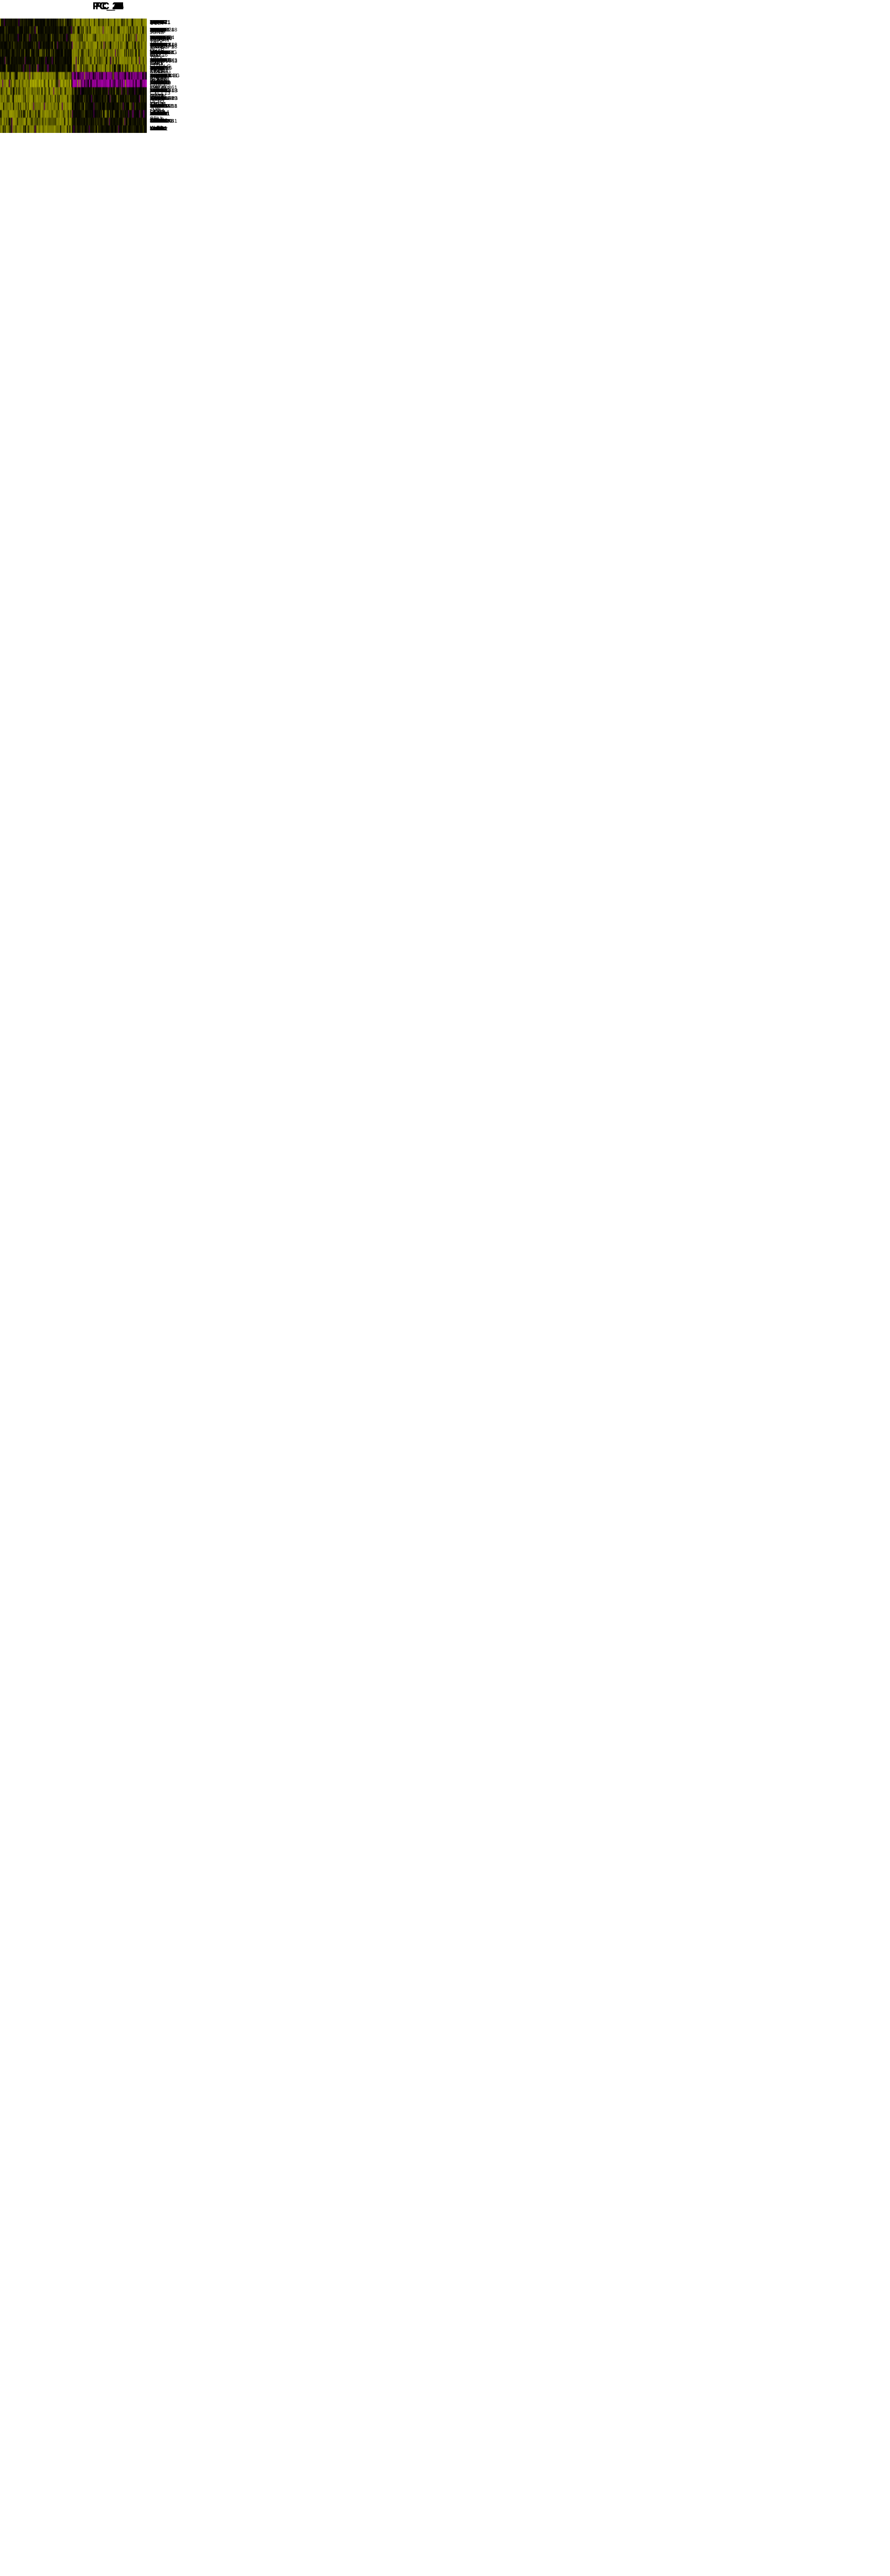 Image resolution: width=890 pixels, height=2576 pixels. I want to click on gene-label: ADGRE5, so click(161, 67).